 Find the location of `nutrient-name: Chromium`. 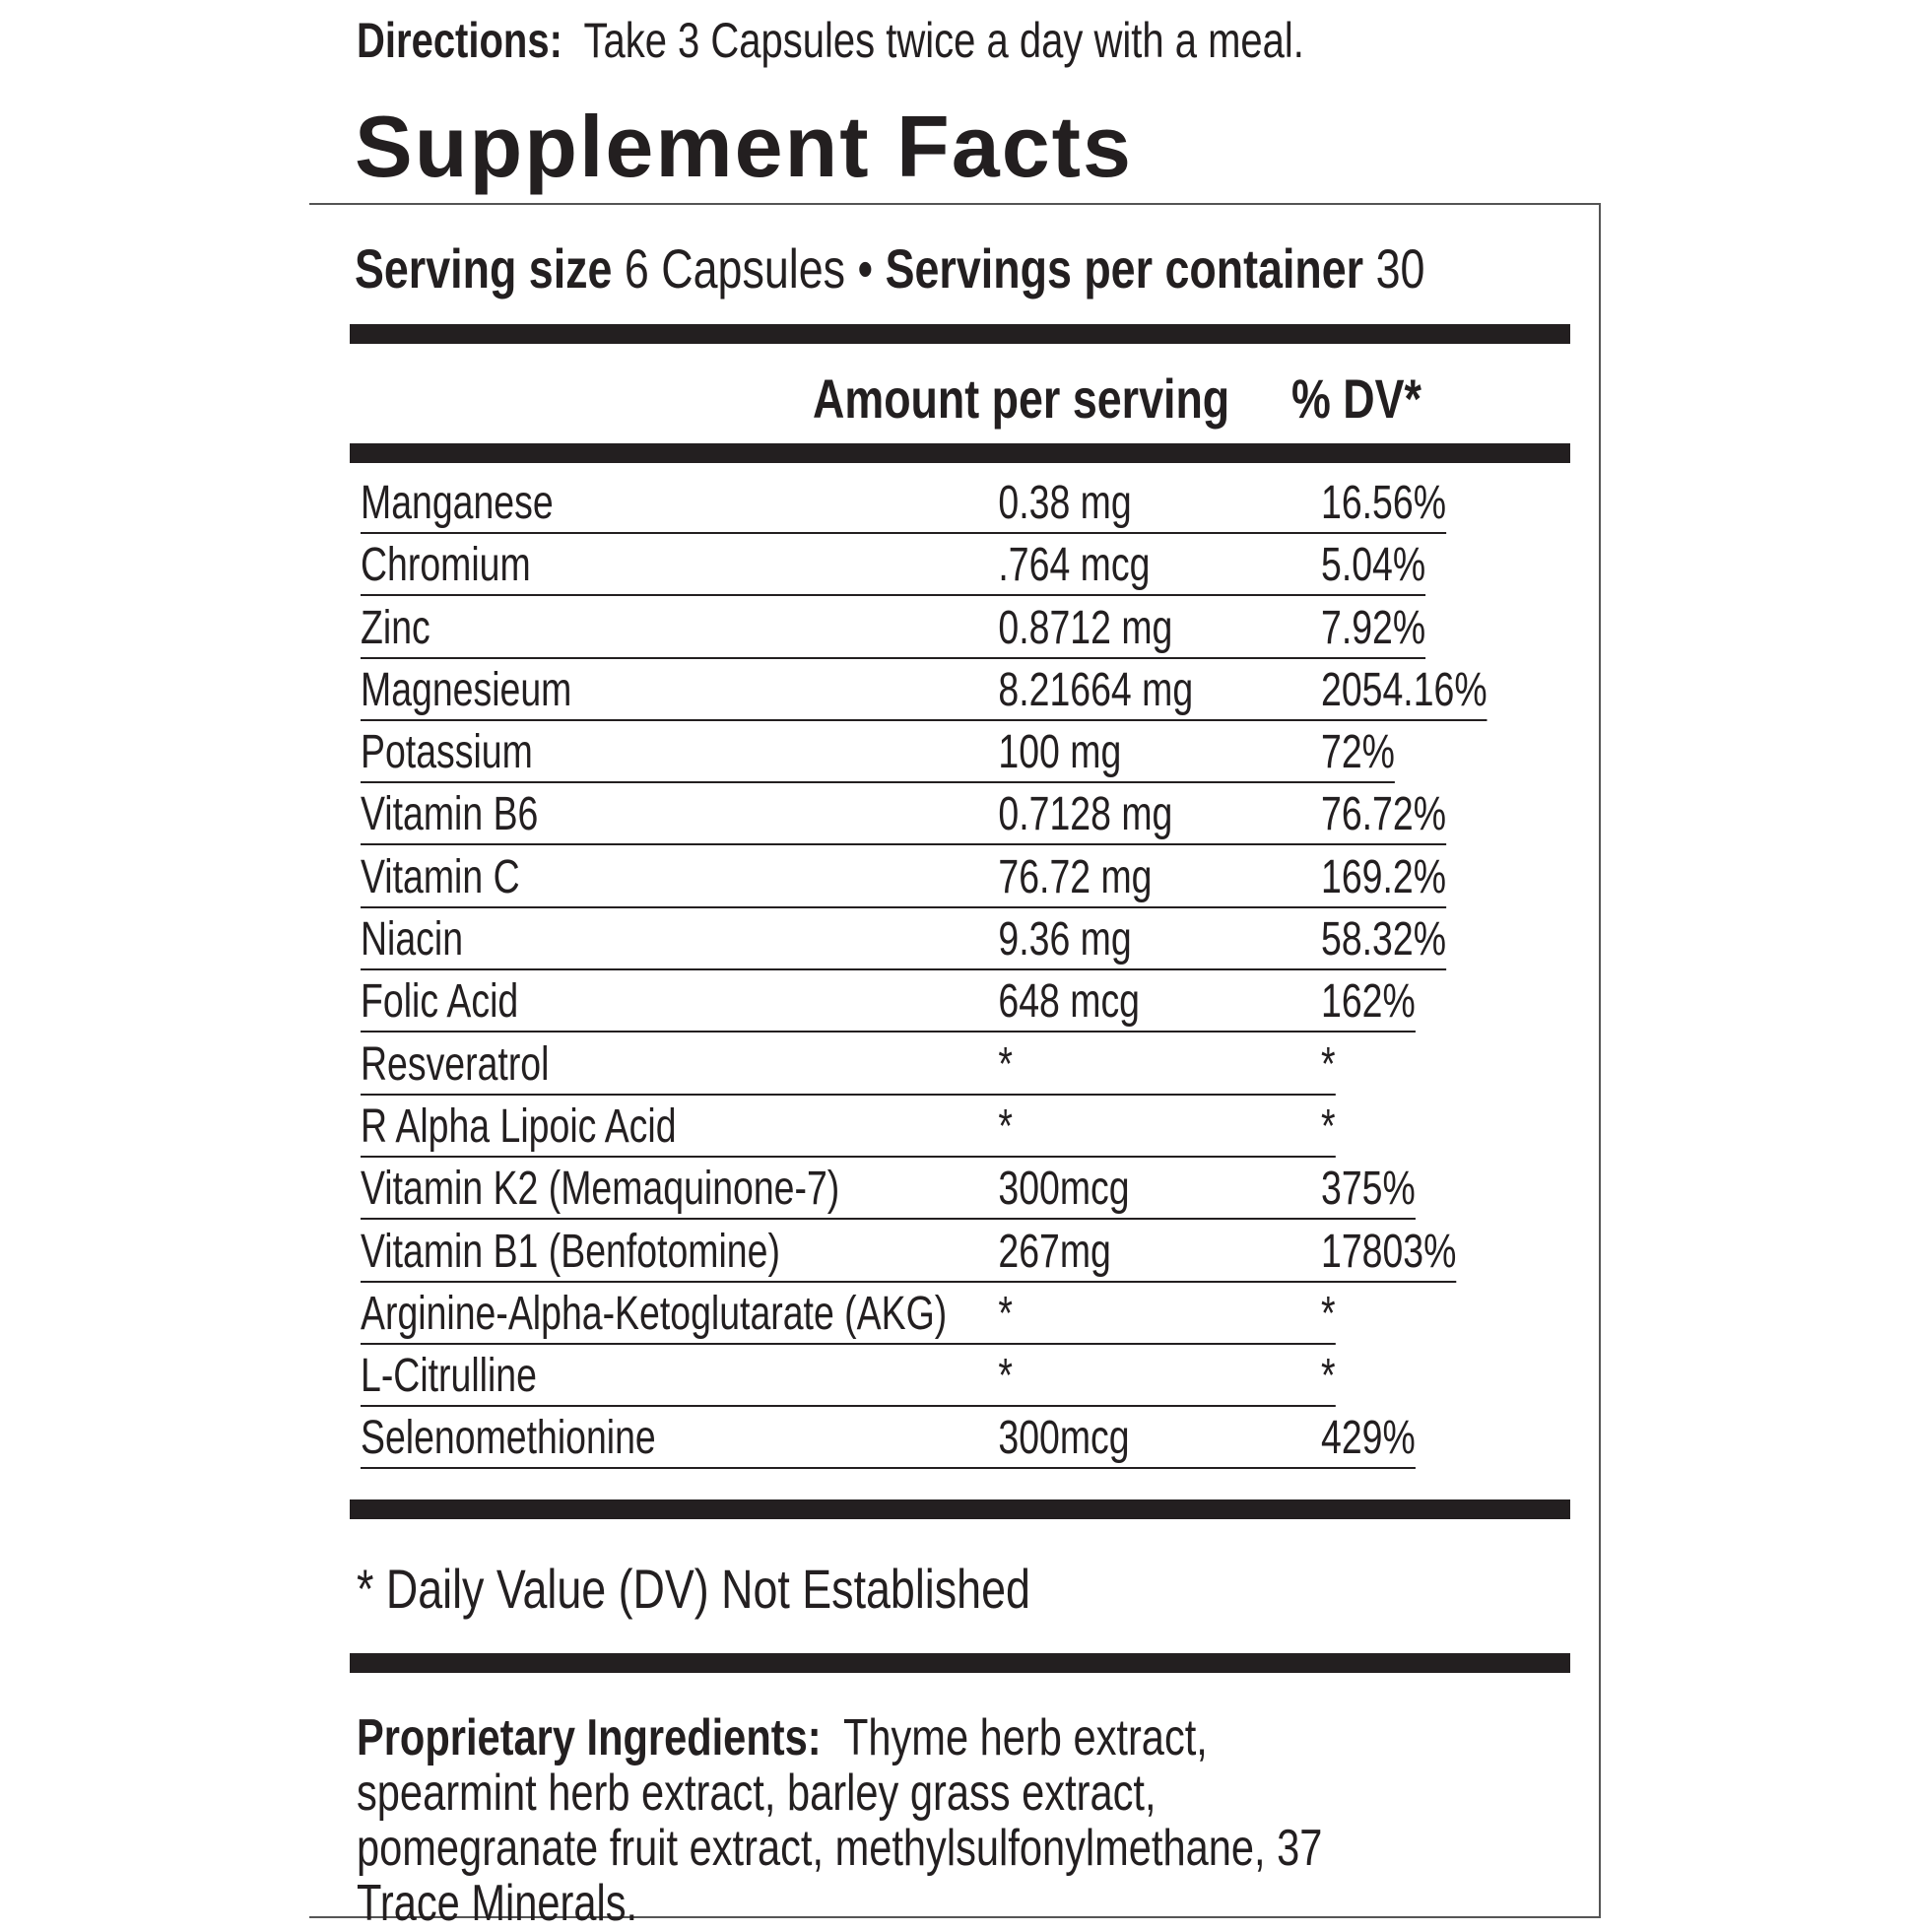

nutrient-name: Chromium is located at coordinates (446, 565).